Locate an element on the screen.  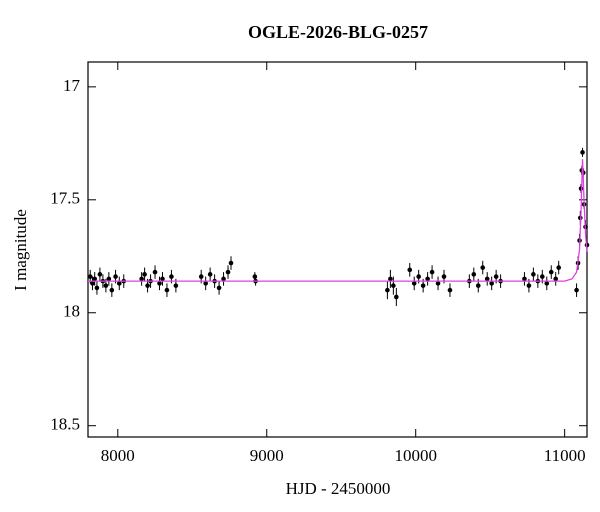
x-axis-label: HJD - 2450000 is located at coordinates (338, 488).